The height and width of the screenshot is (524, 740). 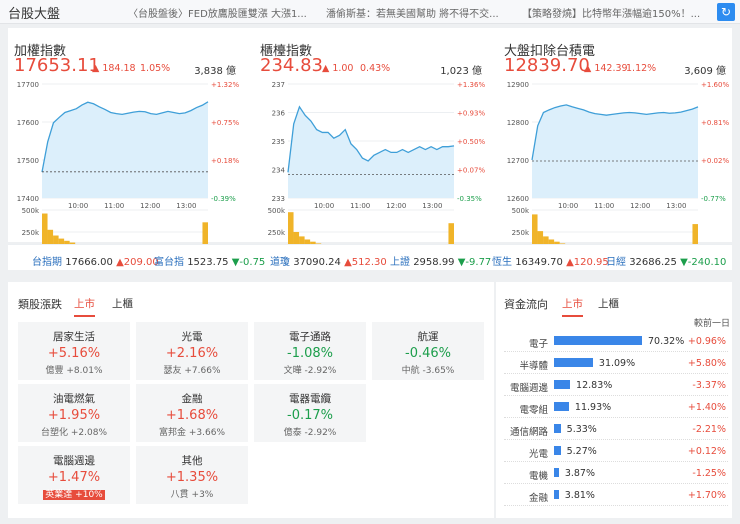 What do you see at coordinates (95, 262) in the screenshot?
I see `global-index-item: 台指期 17666.00 ▲209.00` at bounding box center [95, 262].